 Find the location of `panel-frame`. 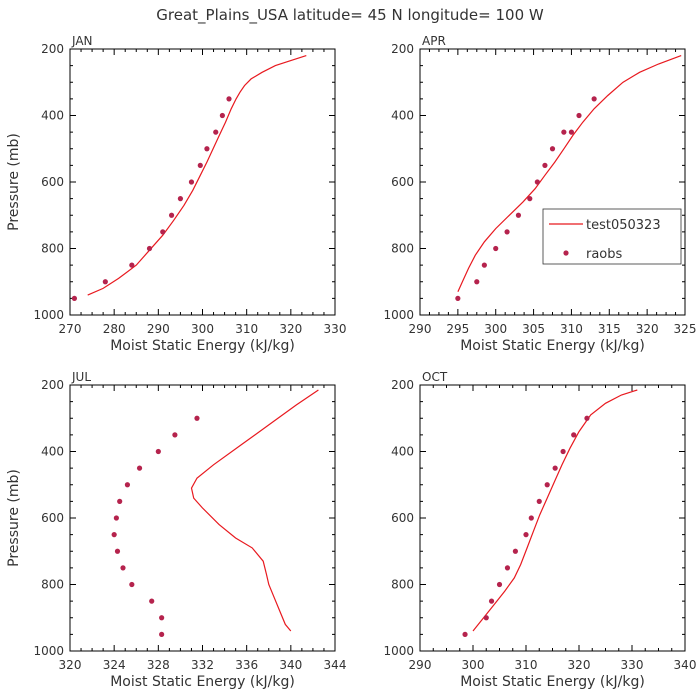

panel-frame is located at coordinates (202, 518).